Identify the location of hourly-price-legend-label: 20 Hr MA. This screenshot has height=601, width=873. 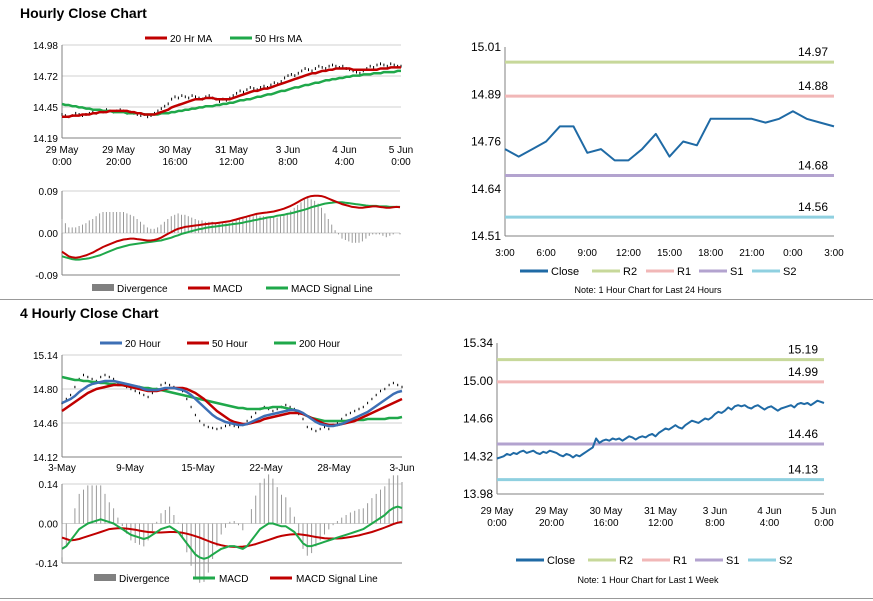
(191, 39).